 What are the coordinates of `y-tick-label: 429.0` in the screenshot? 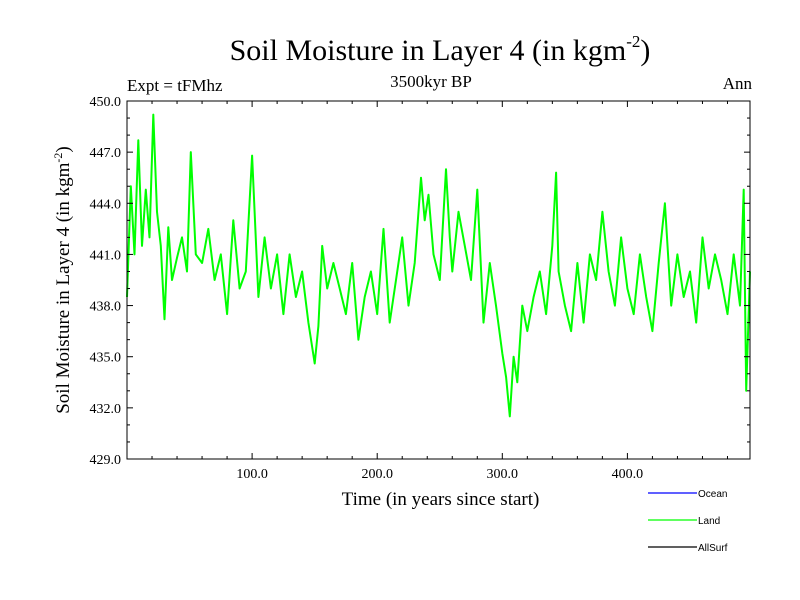 It's located at (106, 460).